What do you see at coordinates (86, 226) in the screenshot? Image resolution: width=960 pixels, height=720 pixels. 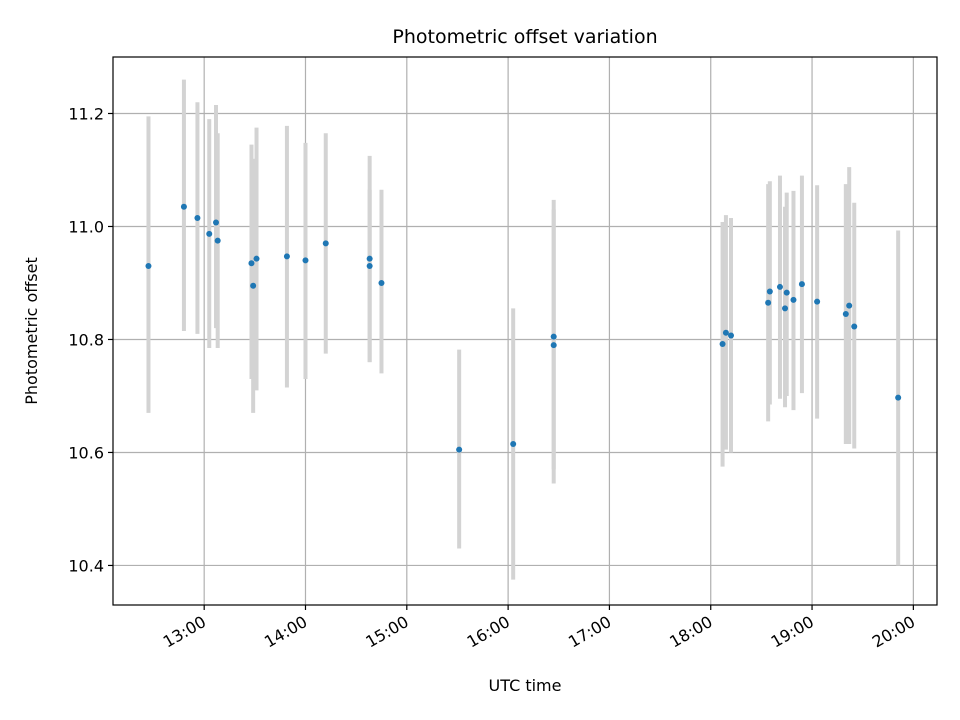 I see `y-tick-label: 11.0` at bounding box center [86, 226].